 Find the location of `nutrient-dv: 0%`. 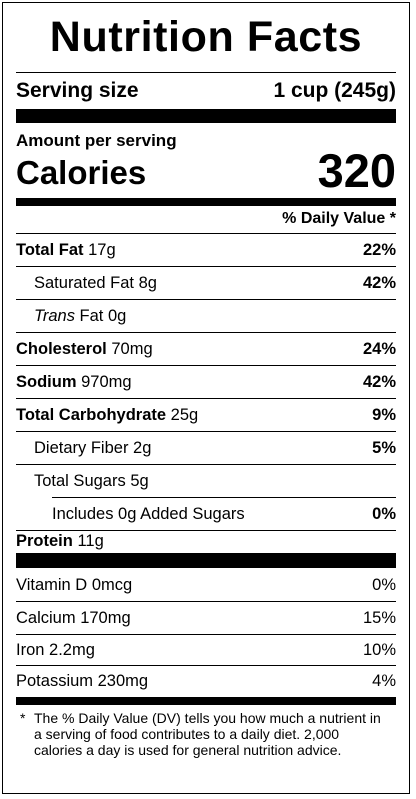

nutrient-dv: 0% is located at coordinates (384, 513).